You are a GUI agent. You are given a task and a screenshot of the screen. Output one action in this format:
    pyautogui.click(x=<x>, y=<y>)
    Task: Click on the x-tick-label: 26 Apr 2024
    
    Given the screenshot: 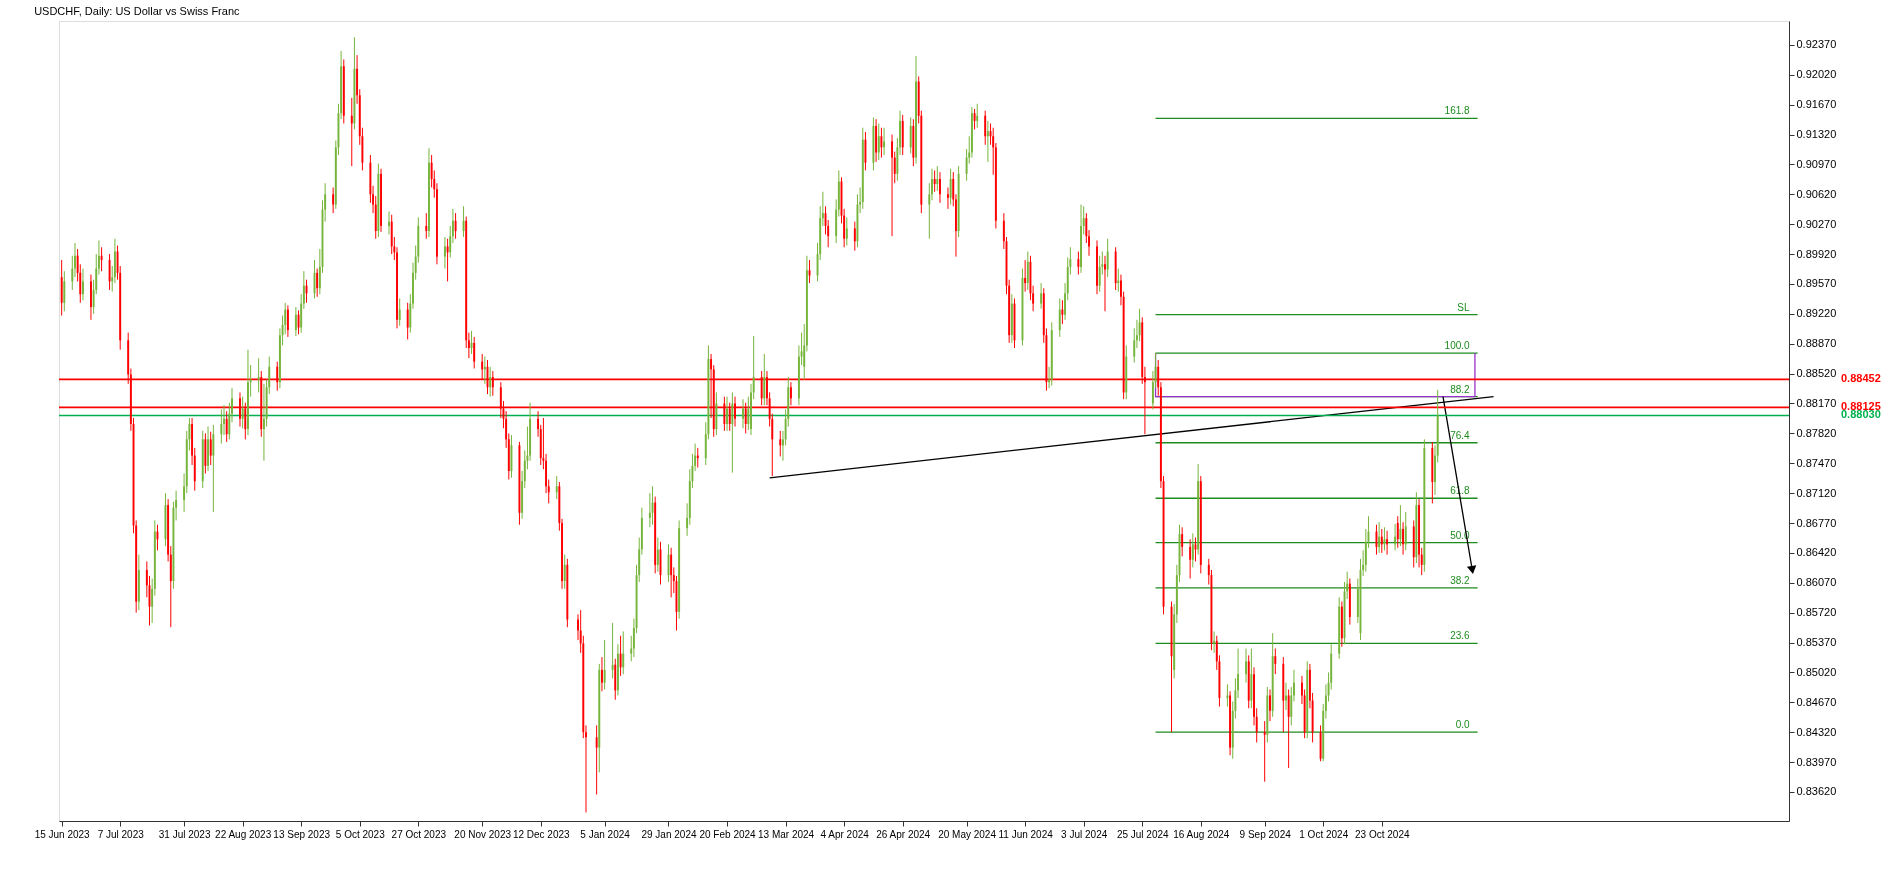 What is the action you would take?
    pyautogui.click(x=903, y=834)
    